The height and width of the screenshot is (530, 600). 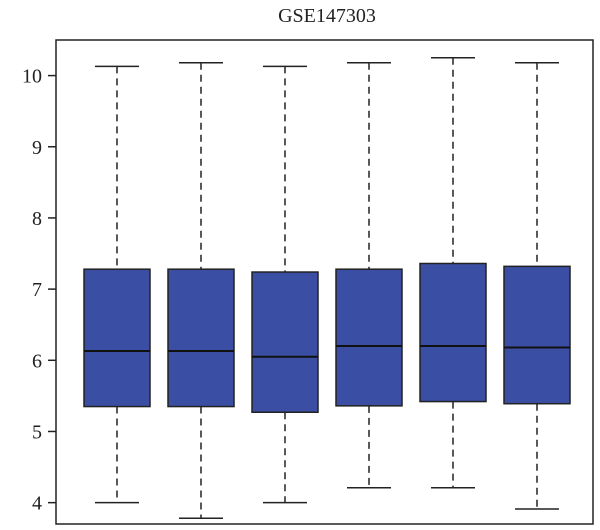 What do you see at coordinates (37, 361) in the screenshot?
I see `y-tick-label-6: 6` at bounding box center [37, 361].